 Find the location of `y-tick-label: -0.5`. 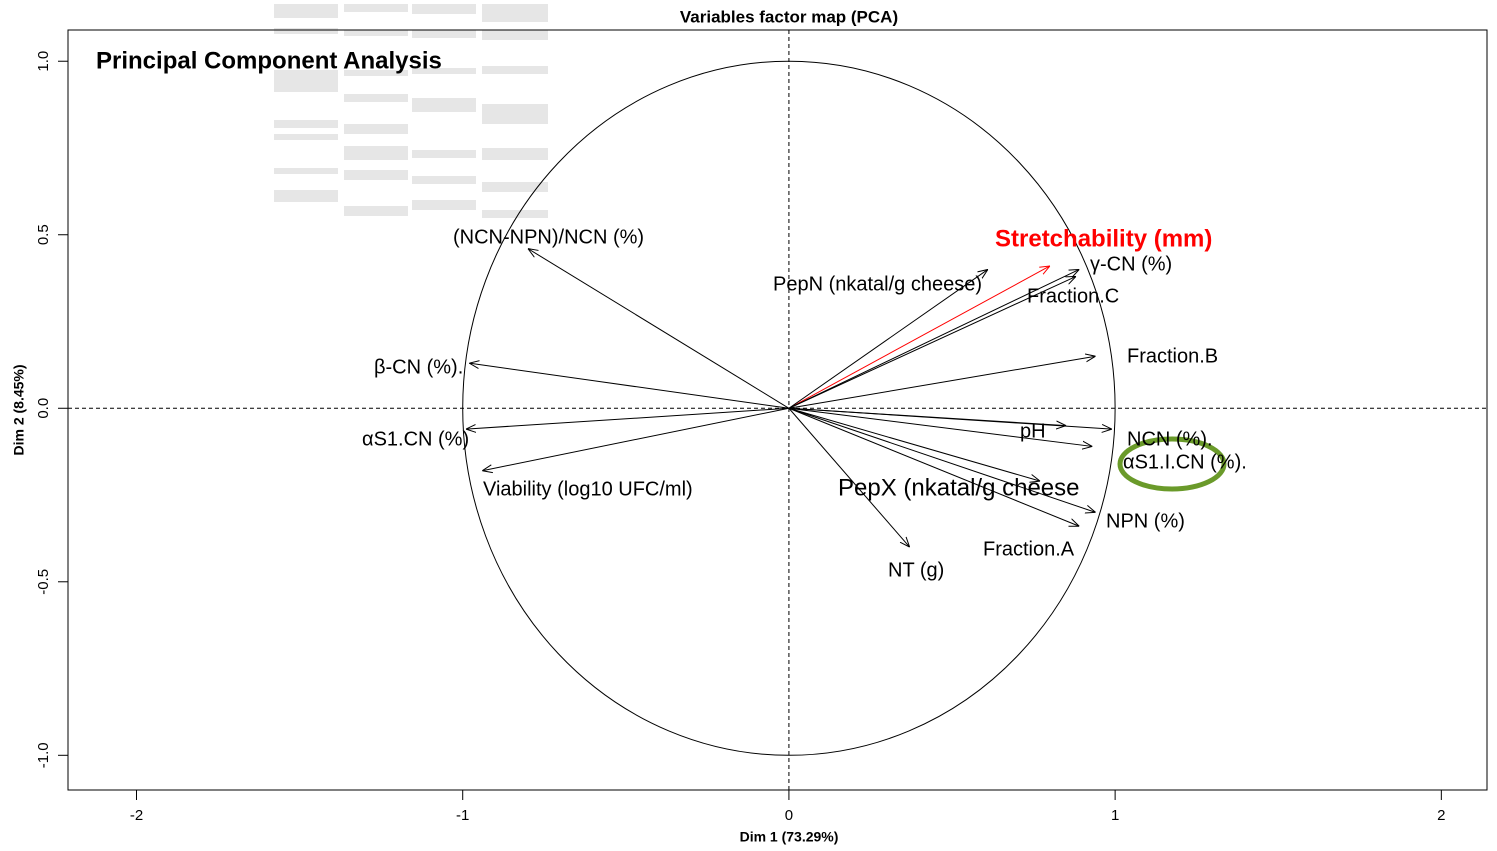

y-tick-label: -0.5 is located at coordinates (43, 582).